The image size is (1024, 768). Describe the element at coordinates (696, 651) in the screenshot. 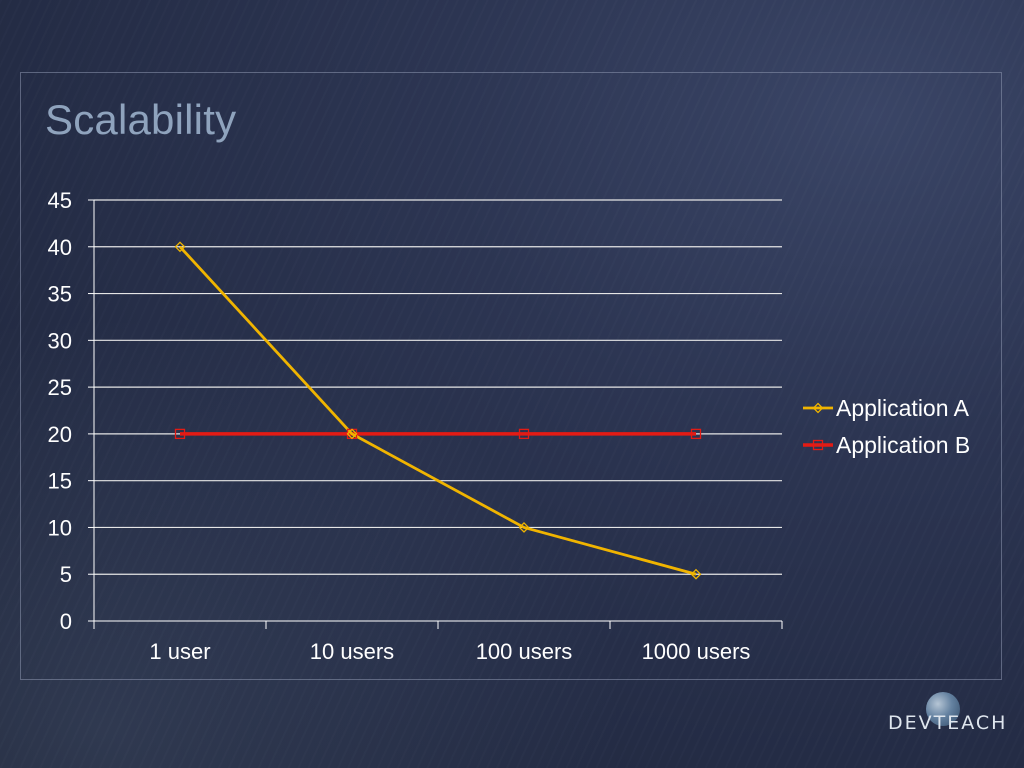

I see `x-tick-label: 1000 users` at that location.